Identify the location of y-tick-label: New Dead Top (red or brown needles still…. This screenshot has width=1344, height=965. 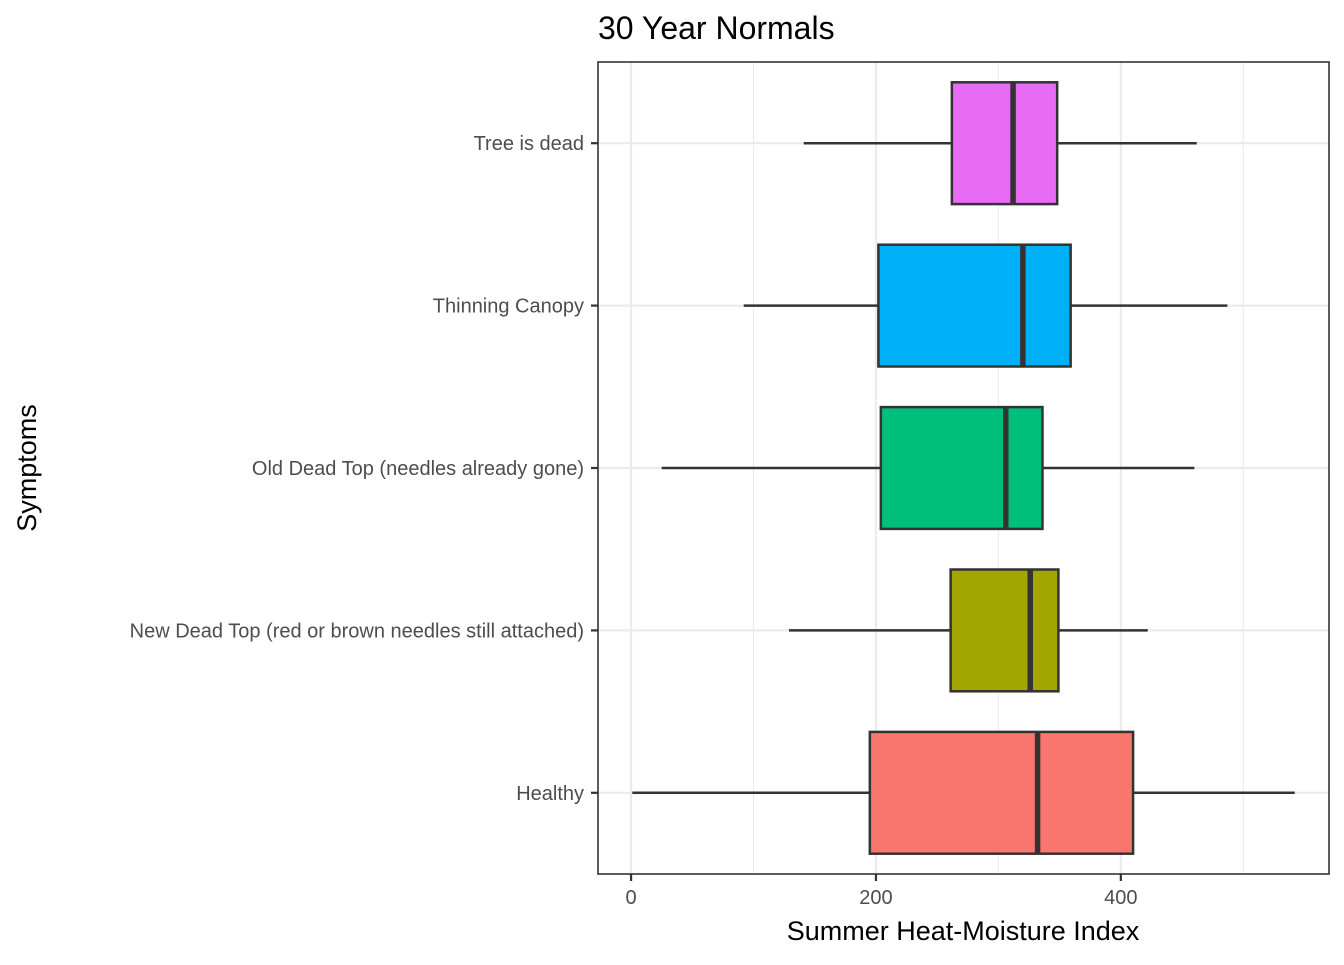
(357, 631).